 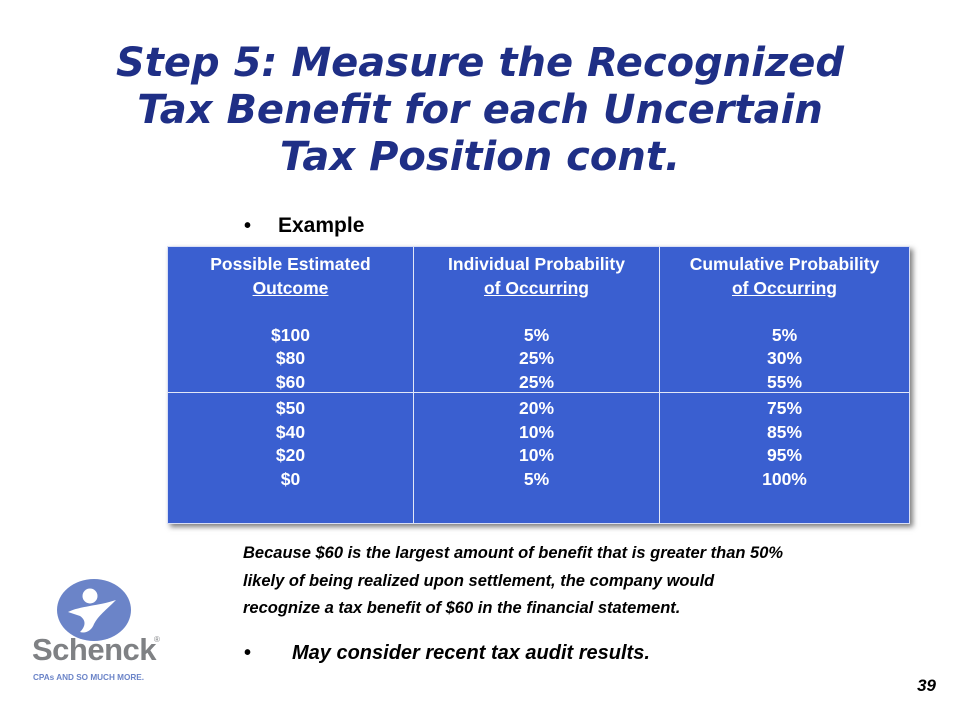 What do you see at coordinates (290, 264) in the screenshot?
I see `outcome-header-line-1: Possible Estimated` at bounding box center [290, 264].